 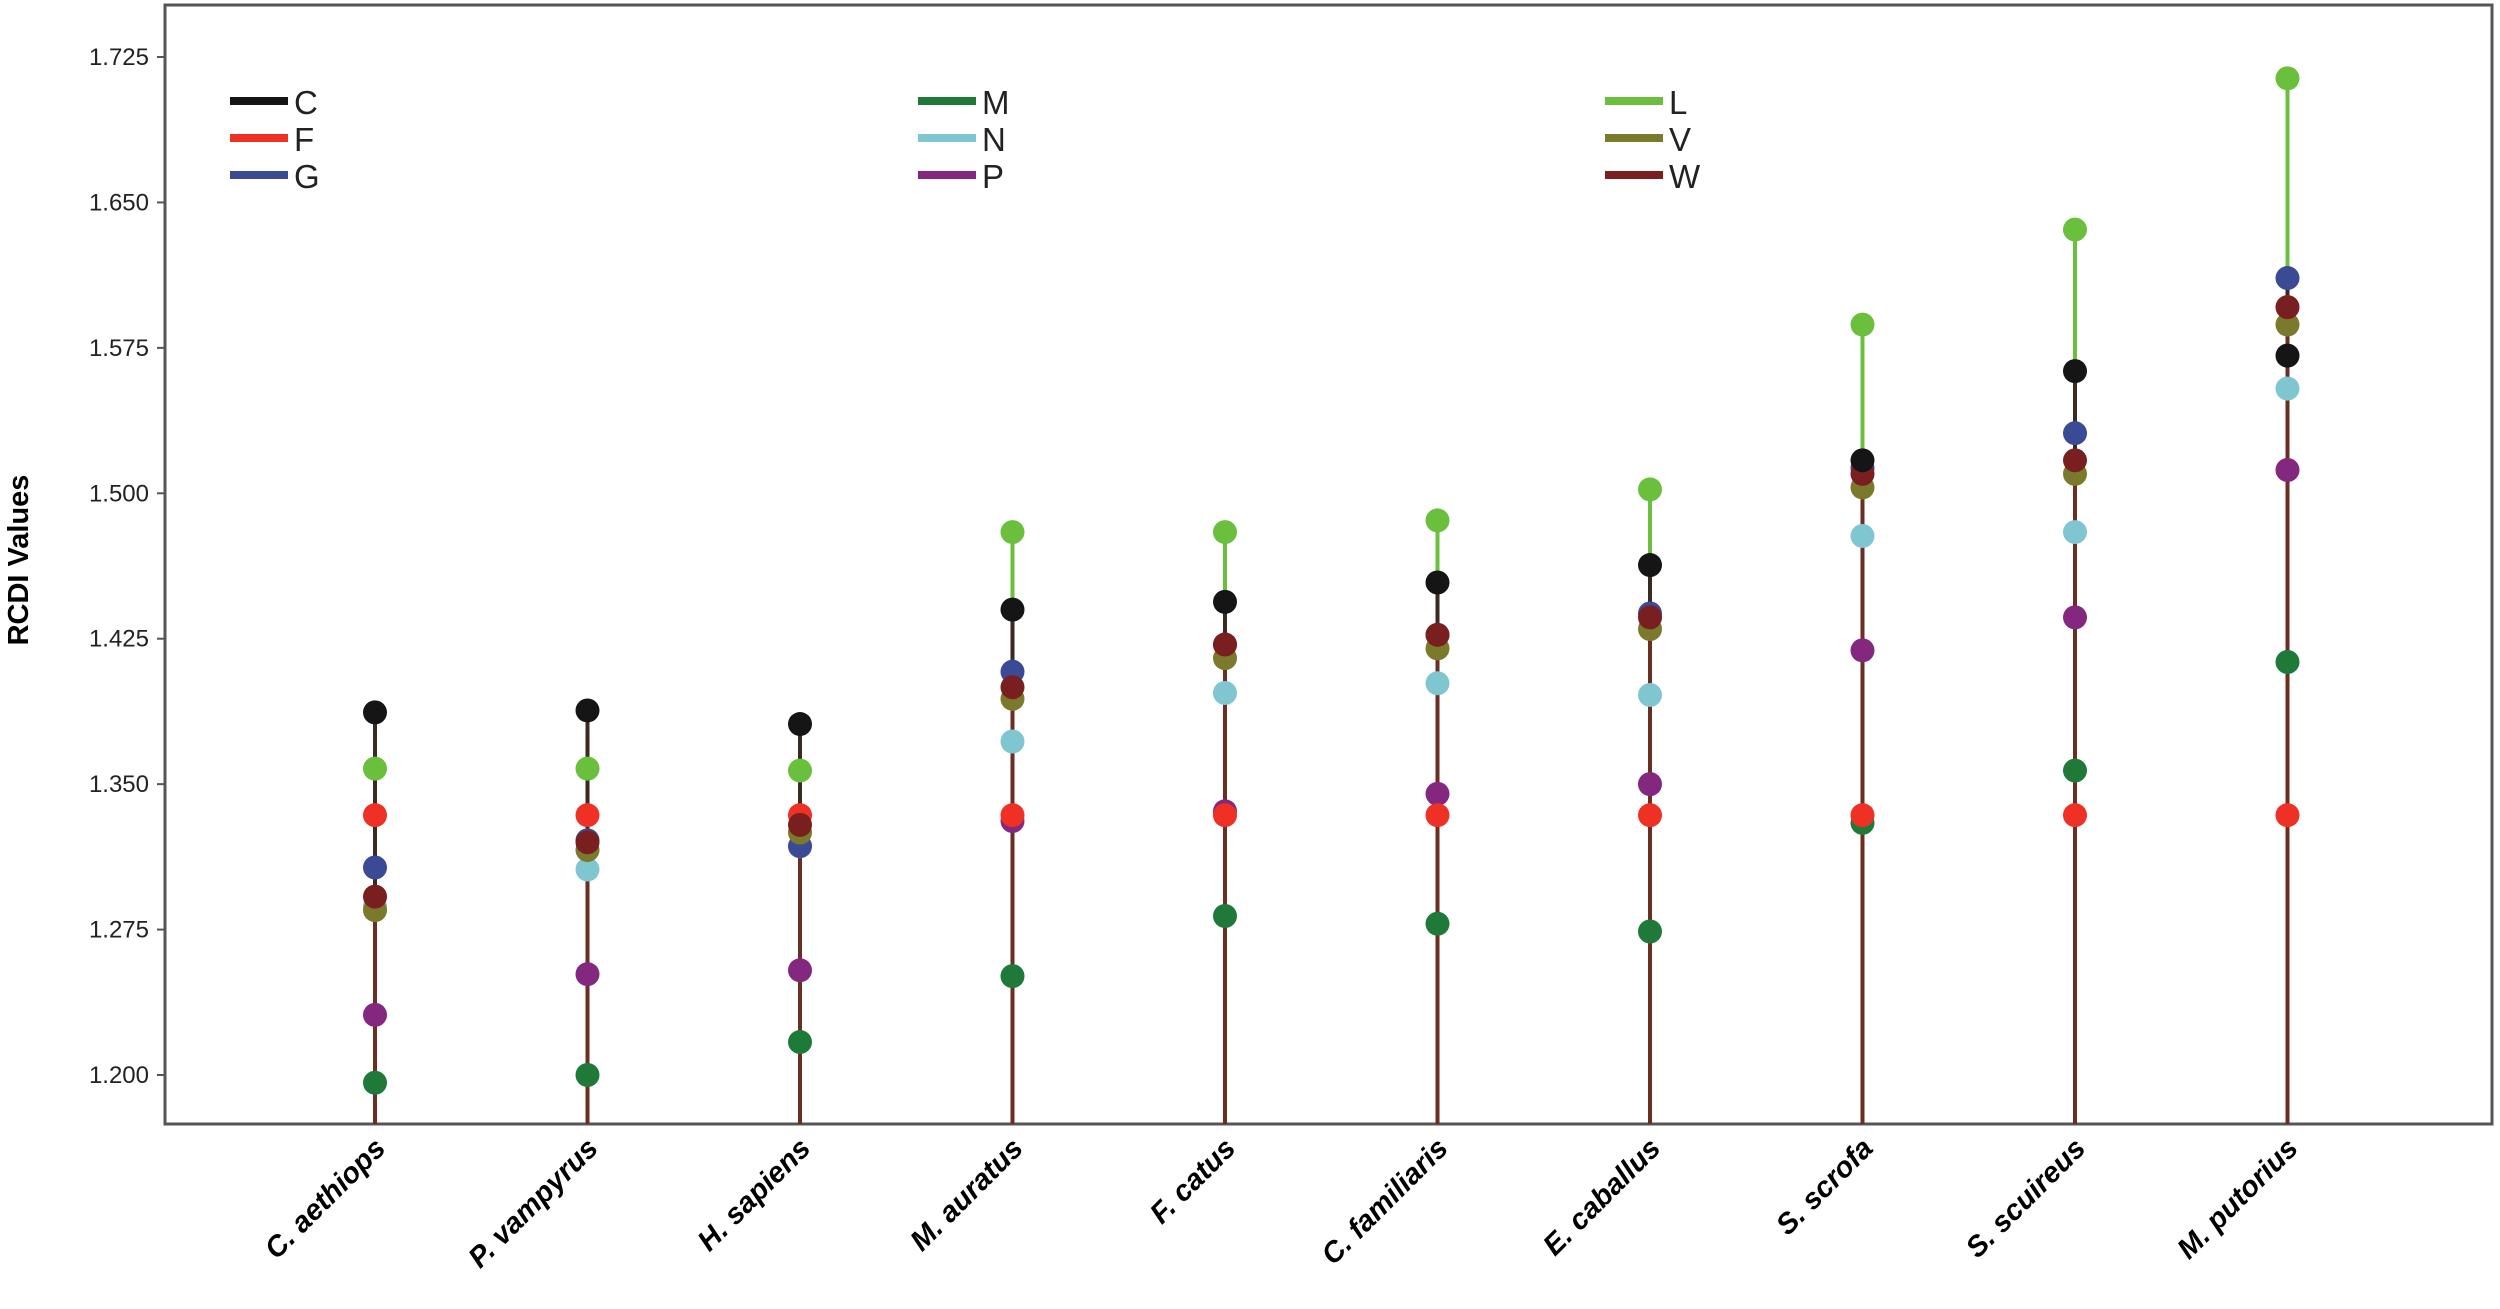 What do you see at coordinates (119, 639) in the screenshot?
I see `y-tick-label: 1.425` at bounding box center [119, 639].